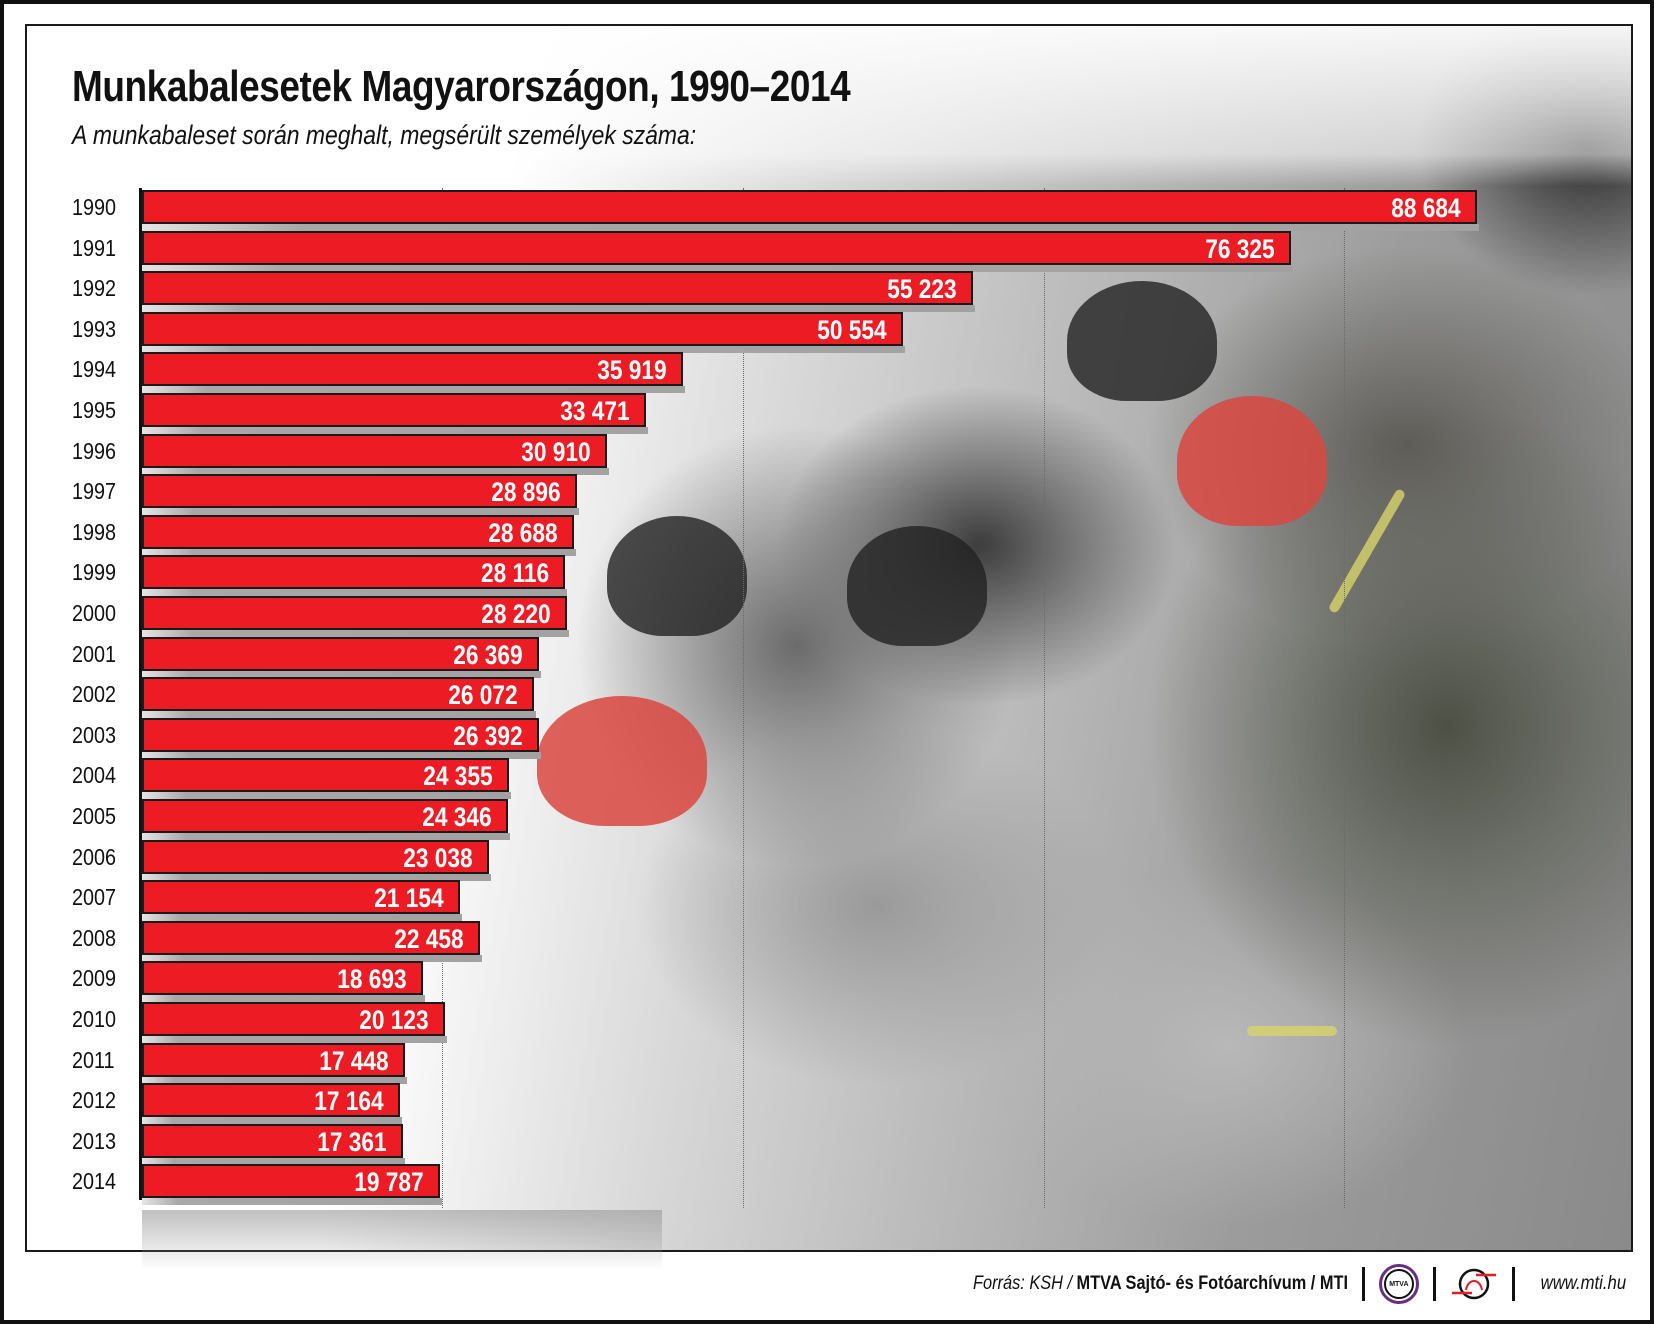 This screenshot has height=1324, width=1654. I want to click on bar-value-label: 19 787, so click(389, 1182).